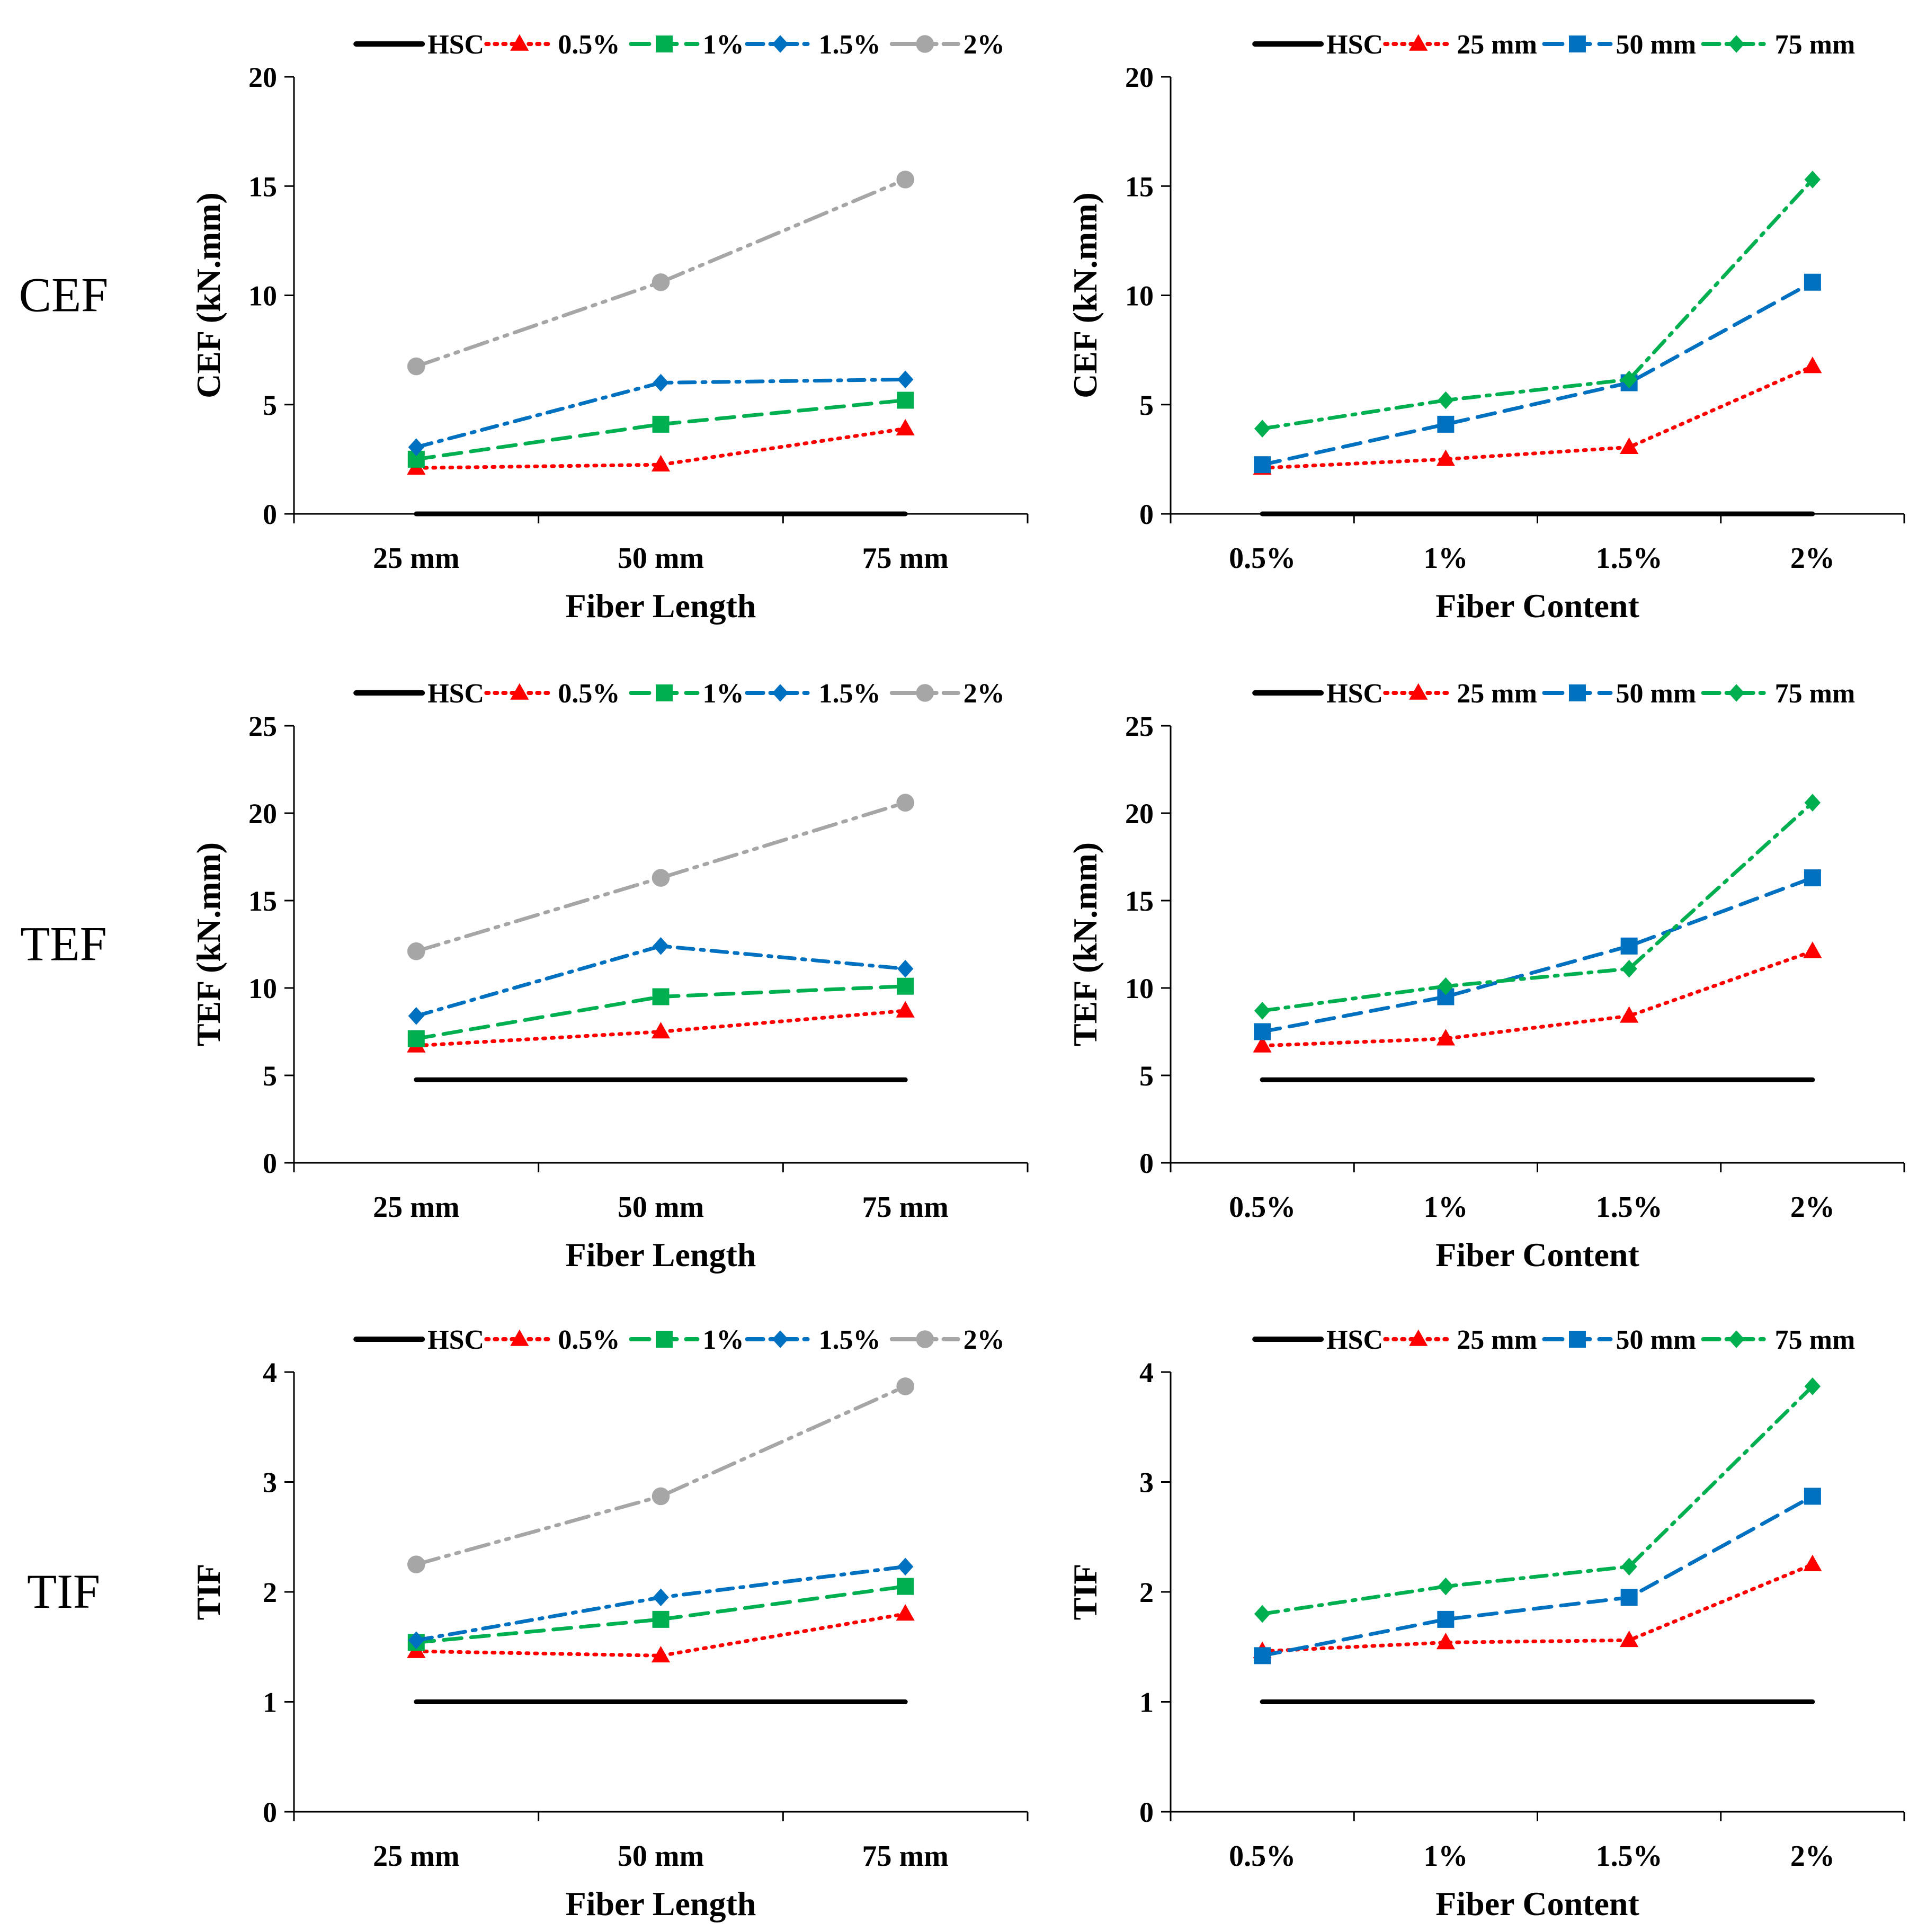  What do you see at coordinates (1812, 282) in the screenshot?
I see `point-50-mm-marker` at bounding box center [1812, 282].